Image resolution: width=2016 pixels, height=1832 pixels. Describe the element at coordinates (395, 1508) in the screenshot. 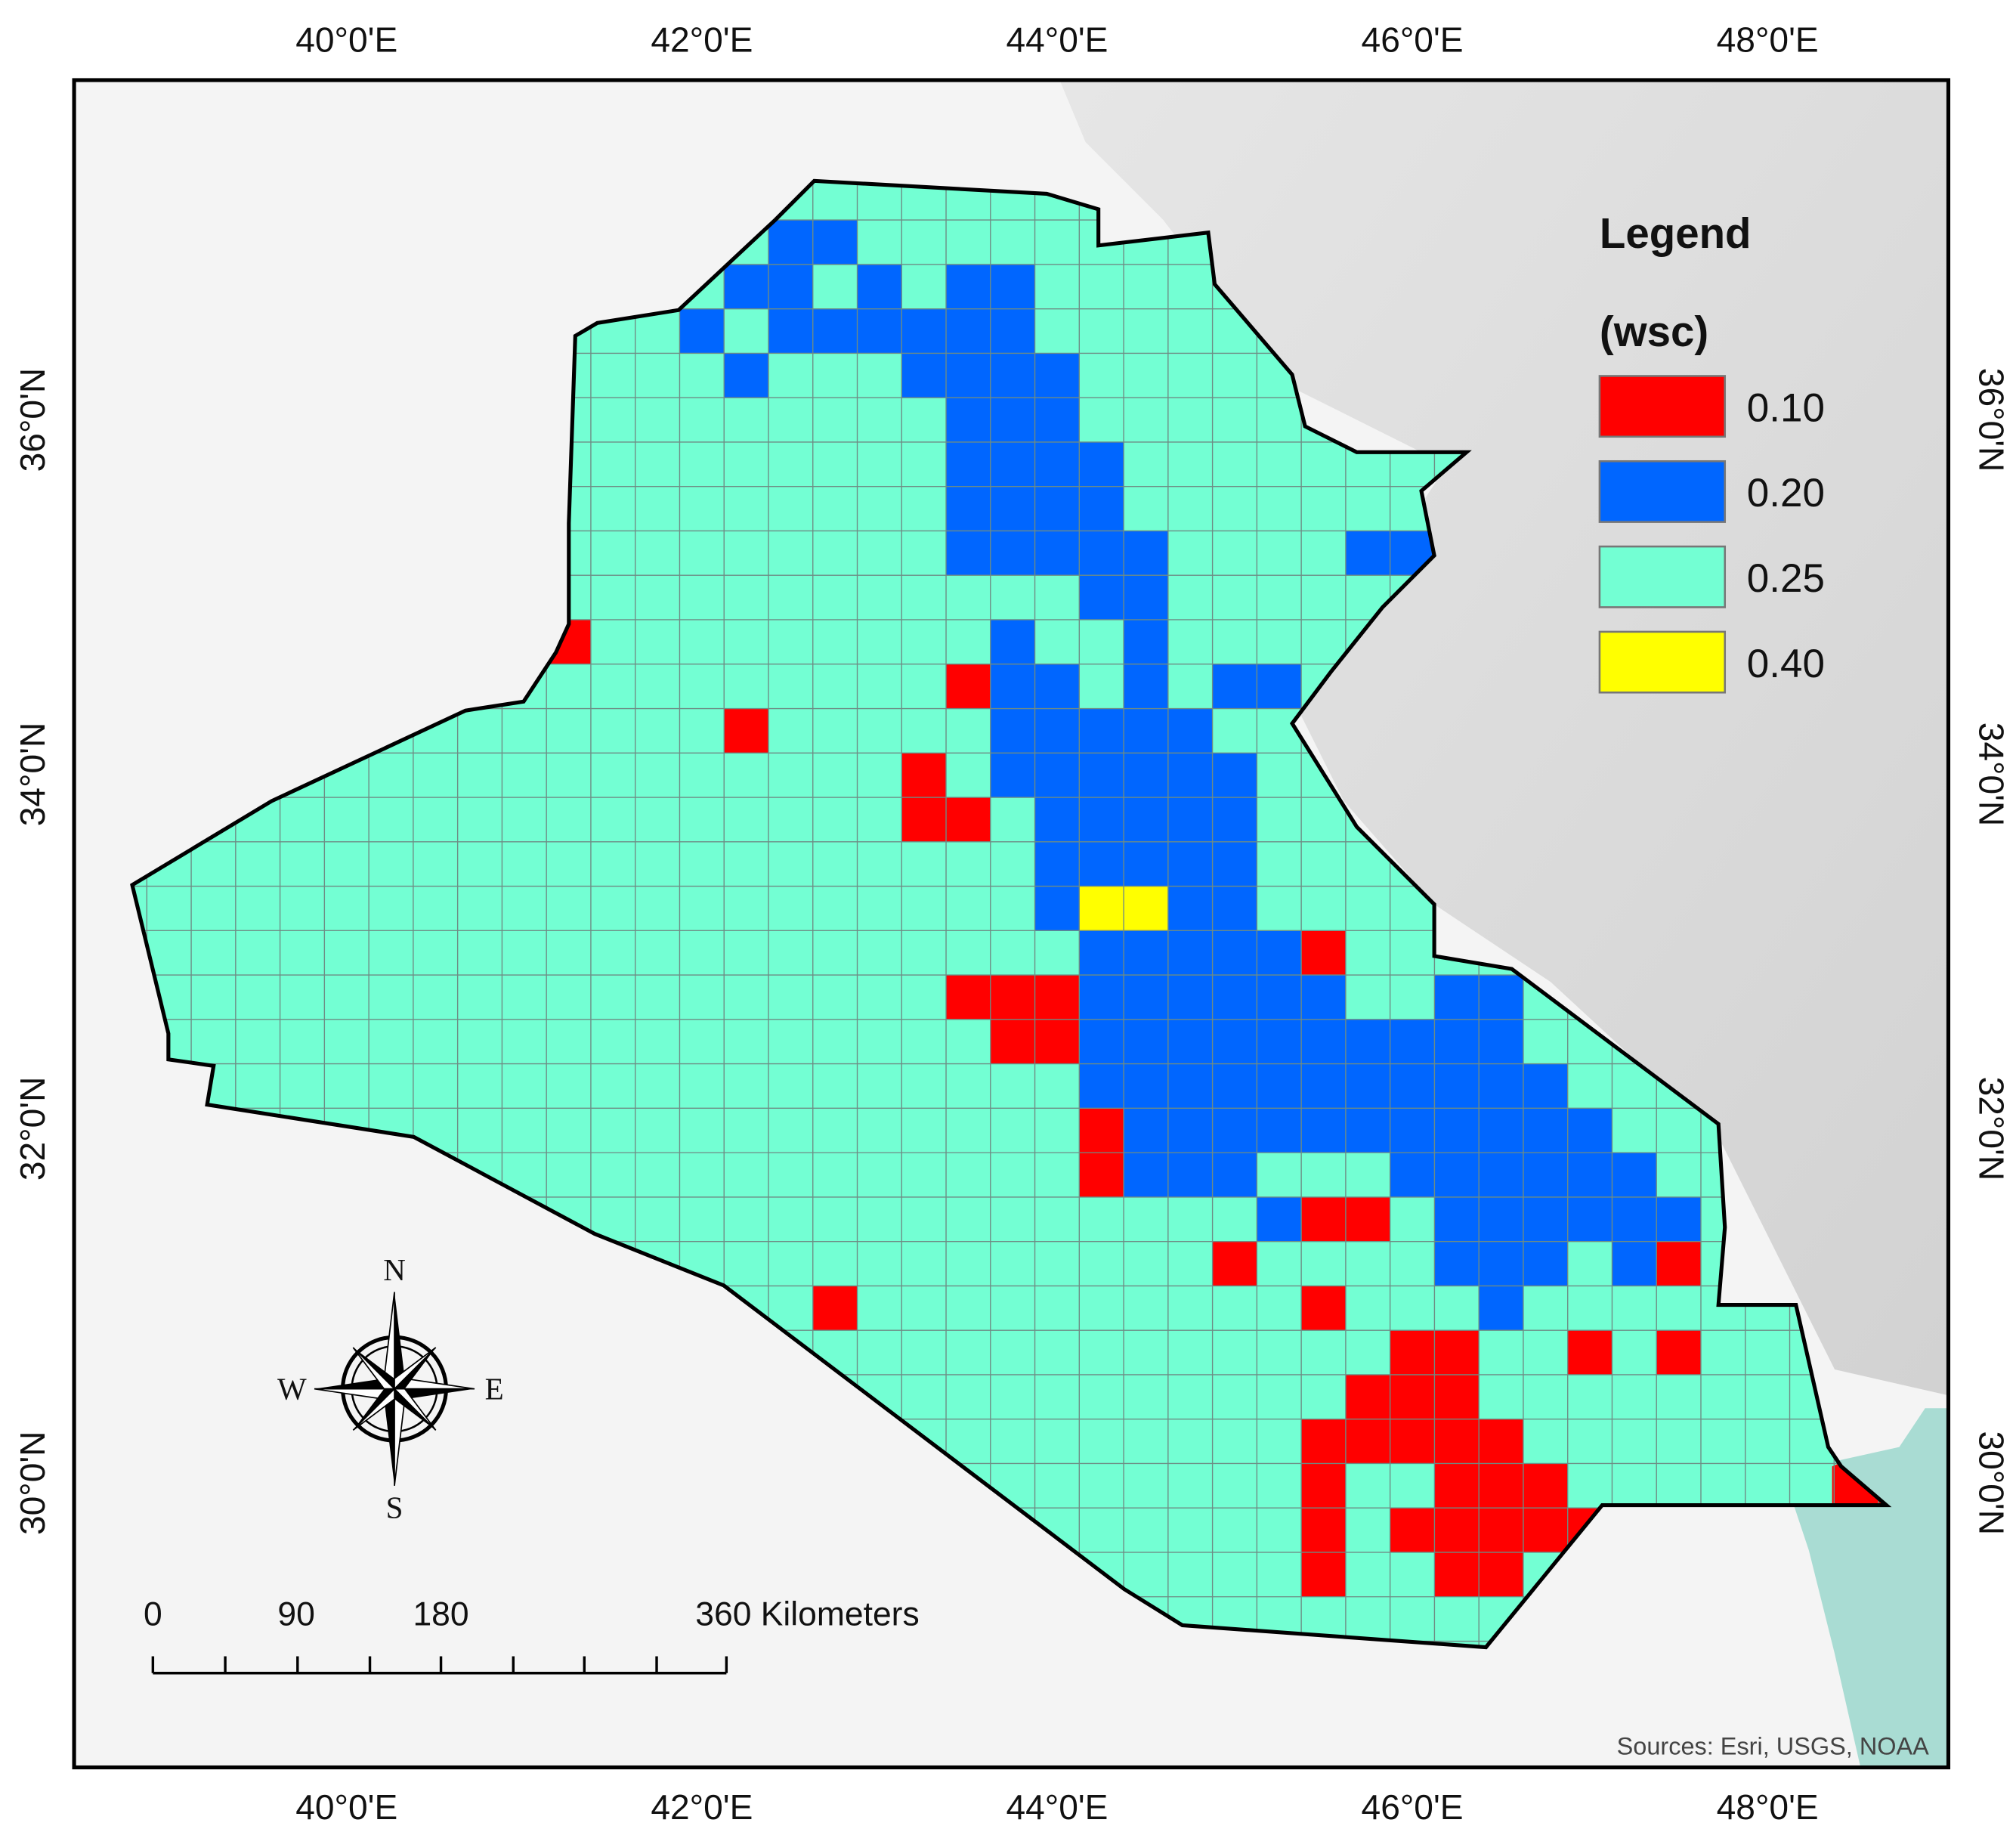

I see `compass-south: S` at that location.